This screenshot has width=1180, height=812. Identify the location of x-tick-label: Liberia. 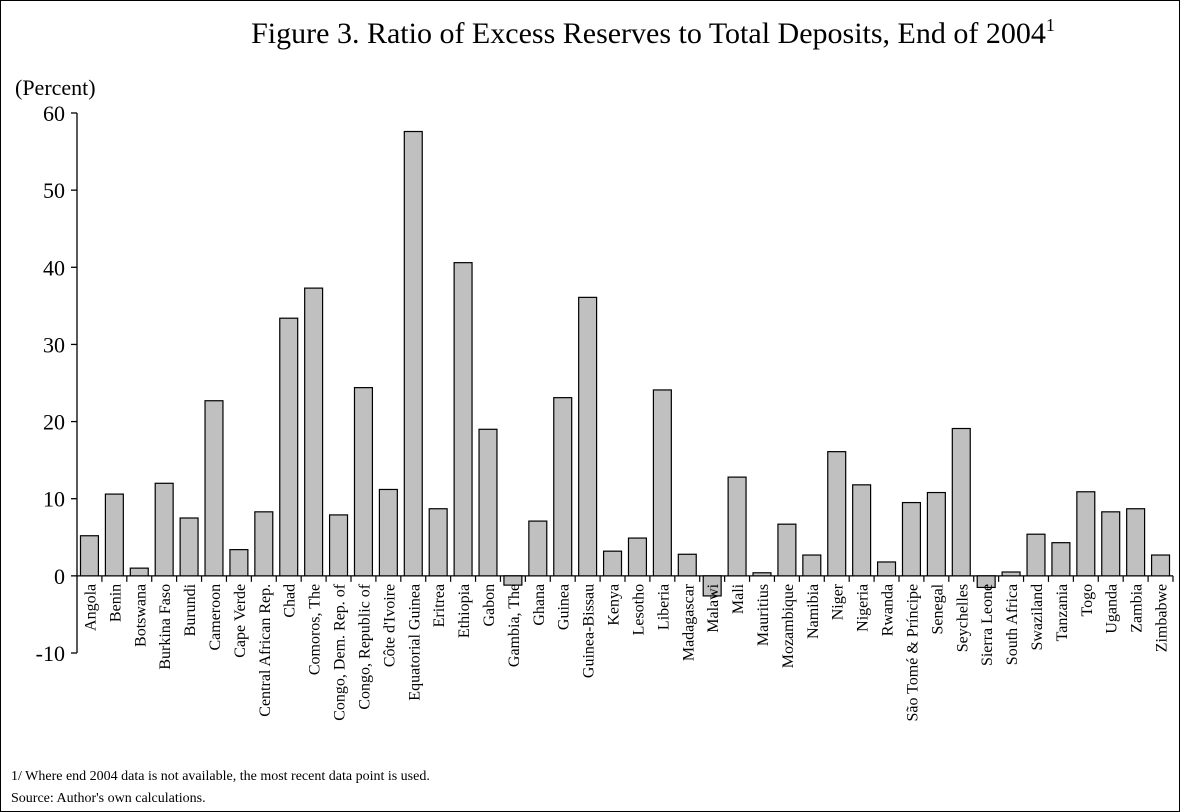
(663, 607).